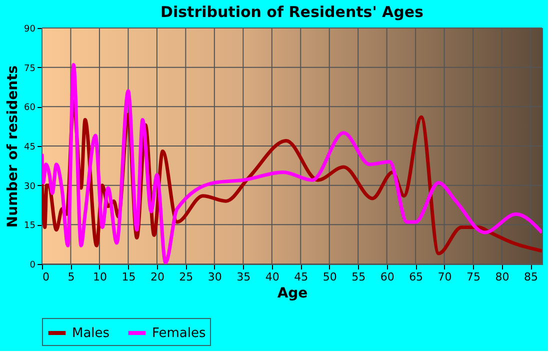 The width and height of the screenshot is (560, 353). I want to click on x-tick-label: 20, so click(157, 277).